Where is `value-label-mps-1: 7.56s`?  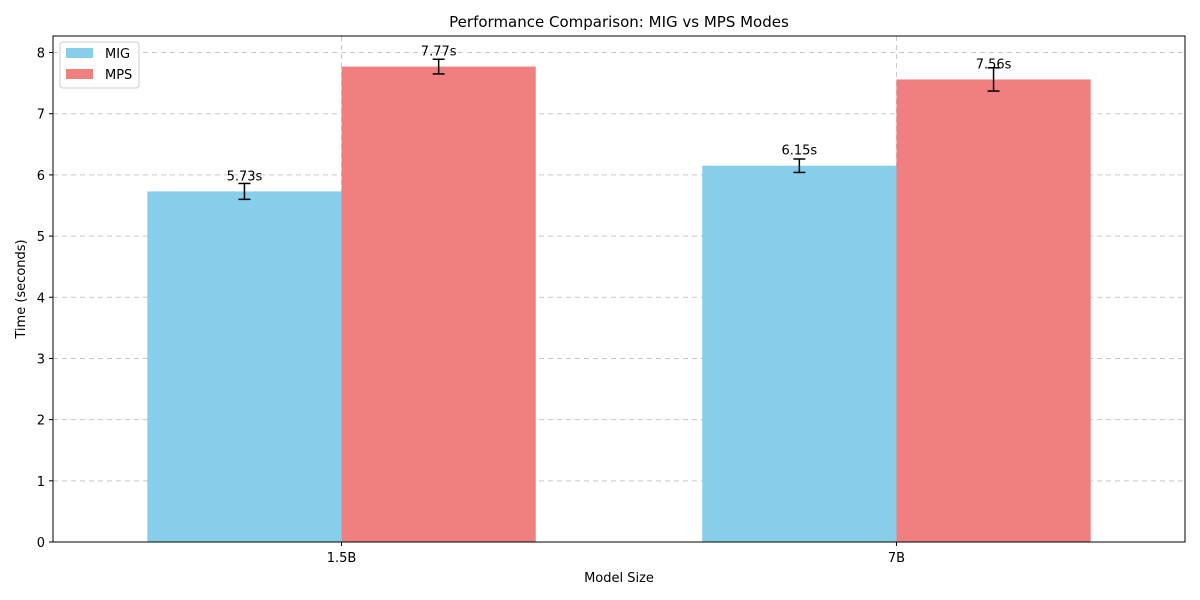
value-label-mps-1: 7.56s is located at coordinates (994, 64).